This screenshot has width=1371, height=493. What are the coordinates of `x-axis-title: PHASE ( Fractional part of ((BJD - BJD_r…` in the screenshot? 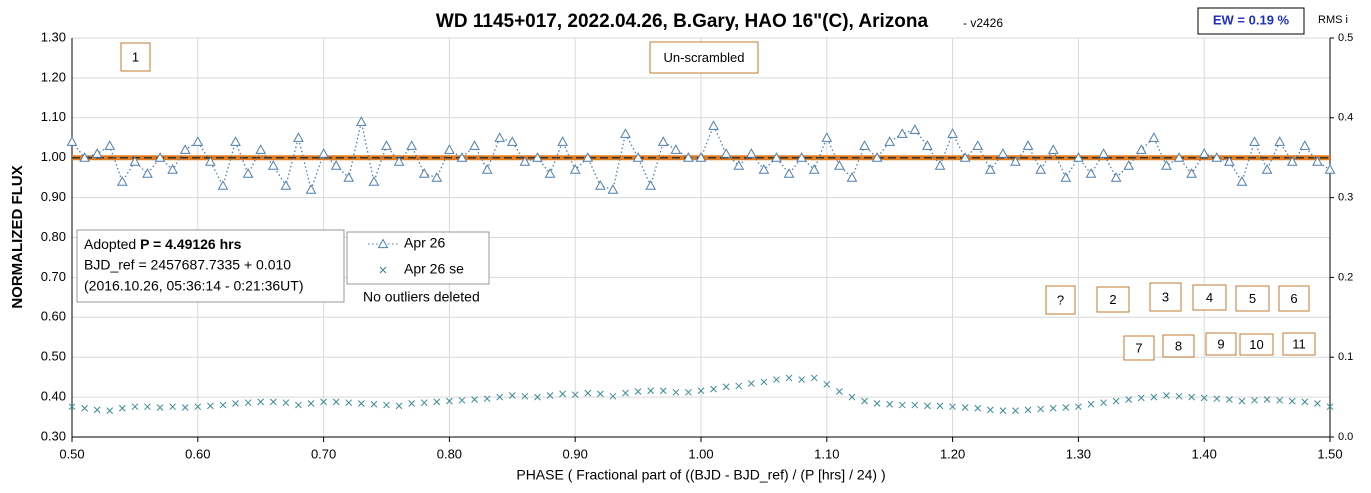 It's located at (700, 475).